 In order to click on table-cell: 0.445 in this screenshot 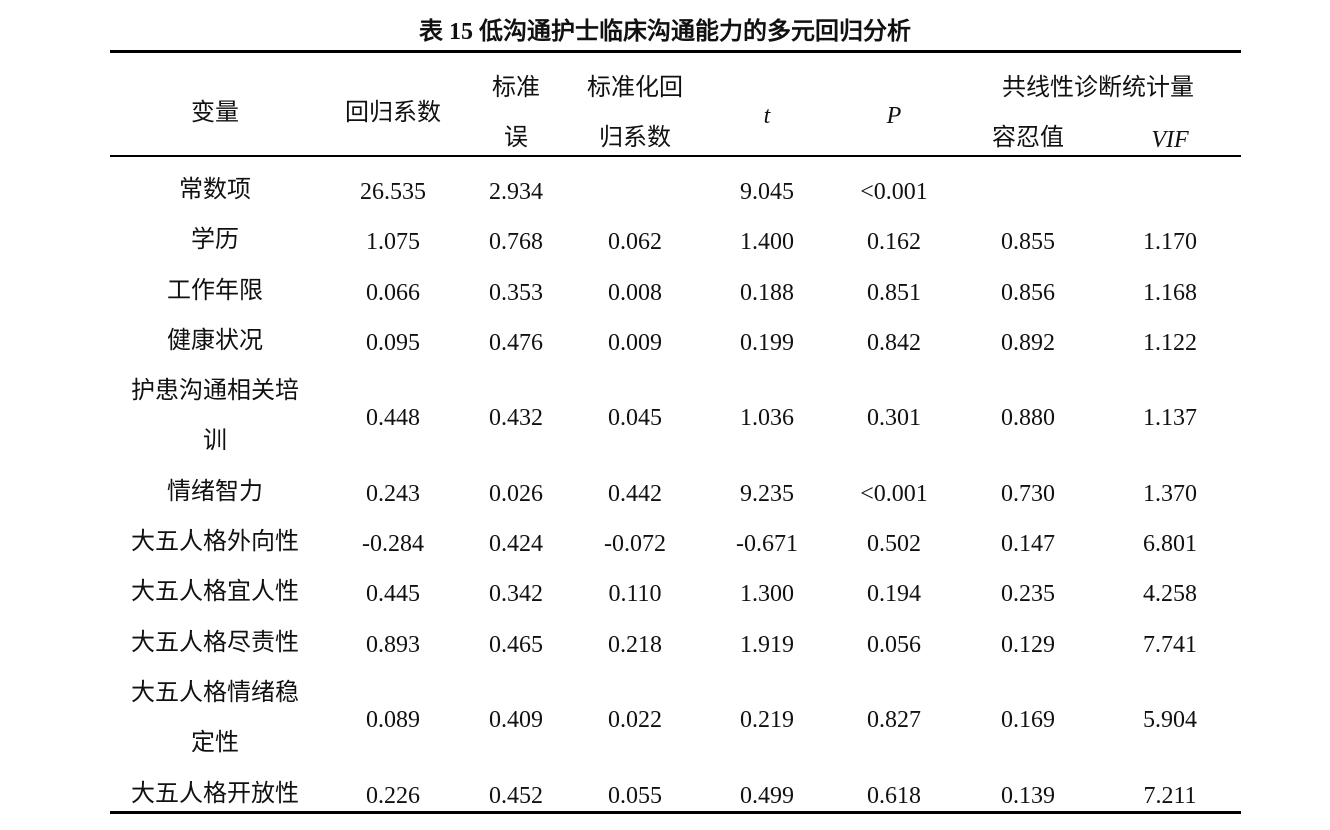, I will do `click(393, 594)`.